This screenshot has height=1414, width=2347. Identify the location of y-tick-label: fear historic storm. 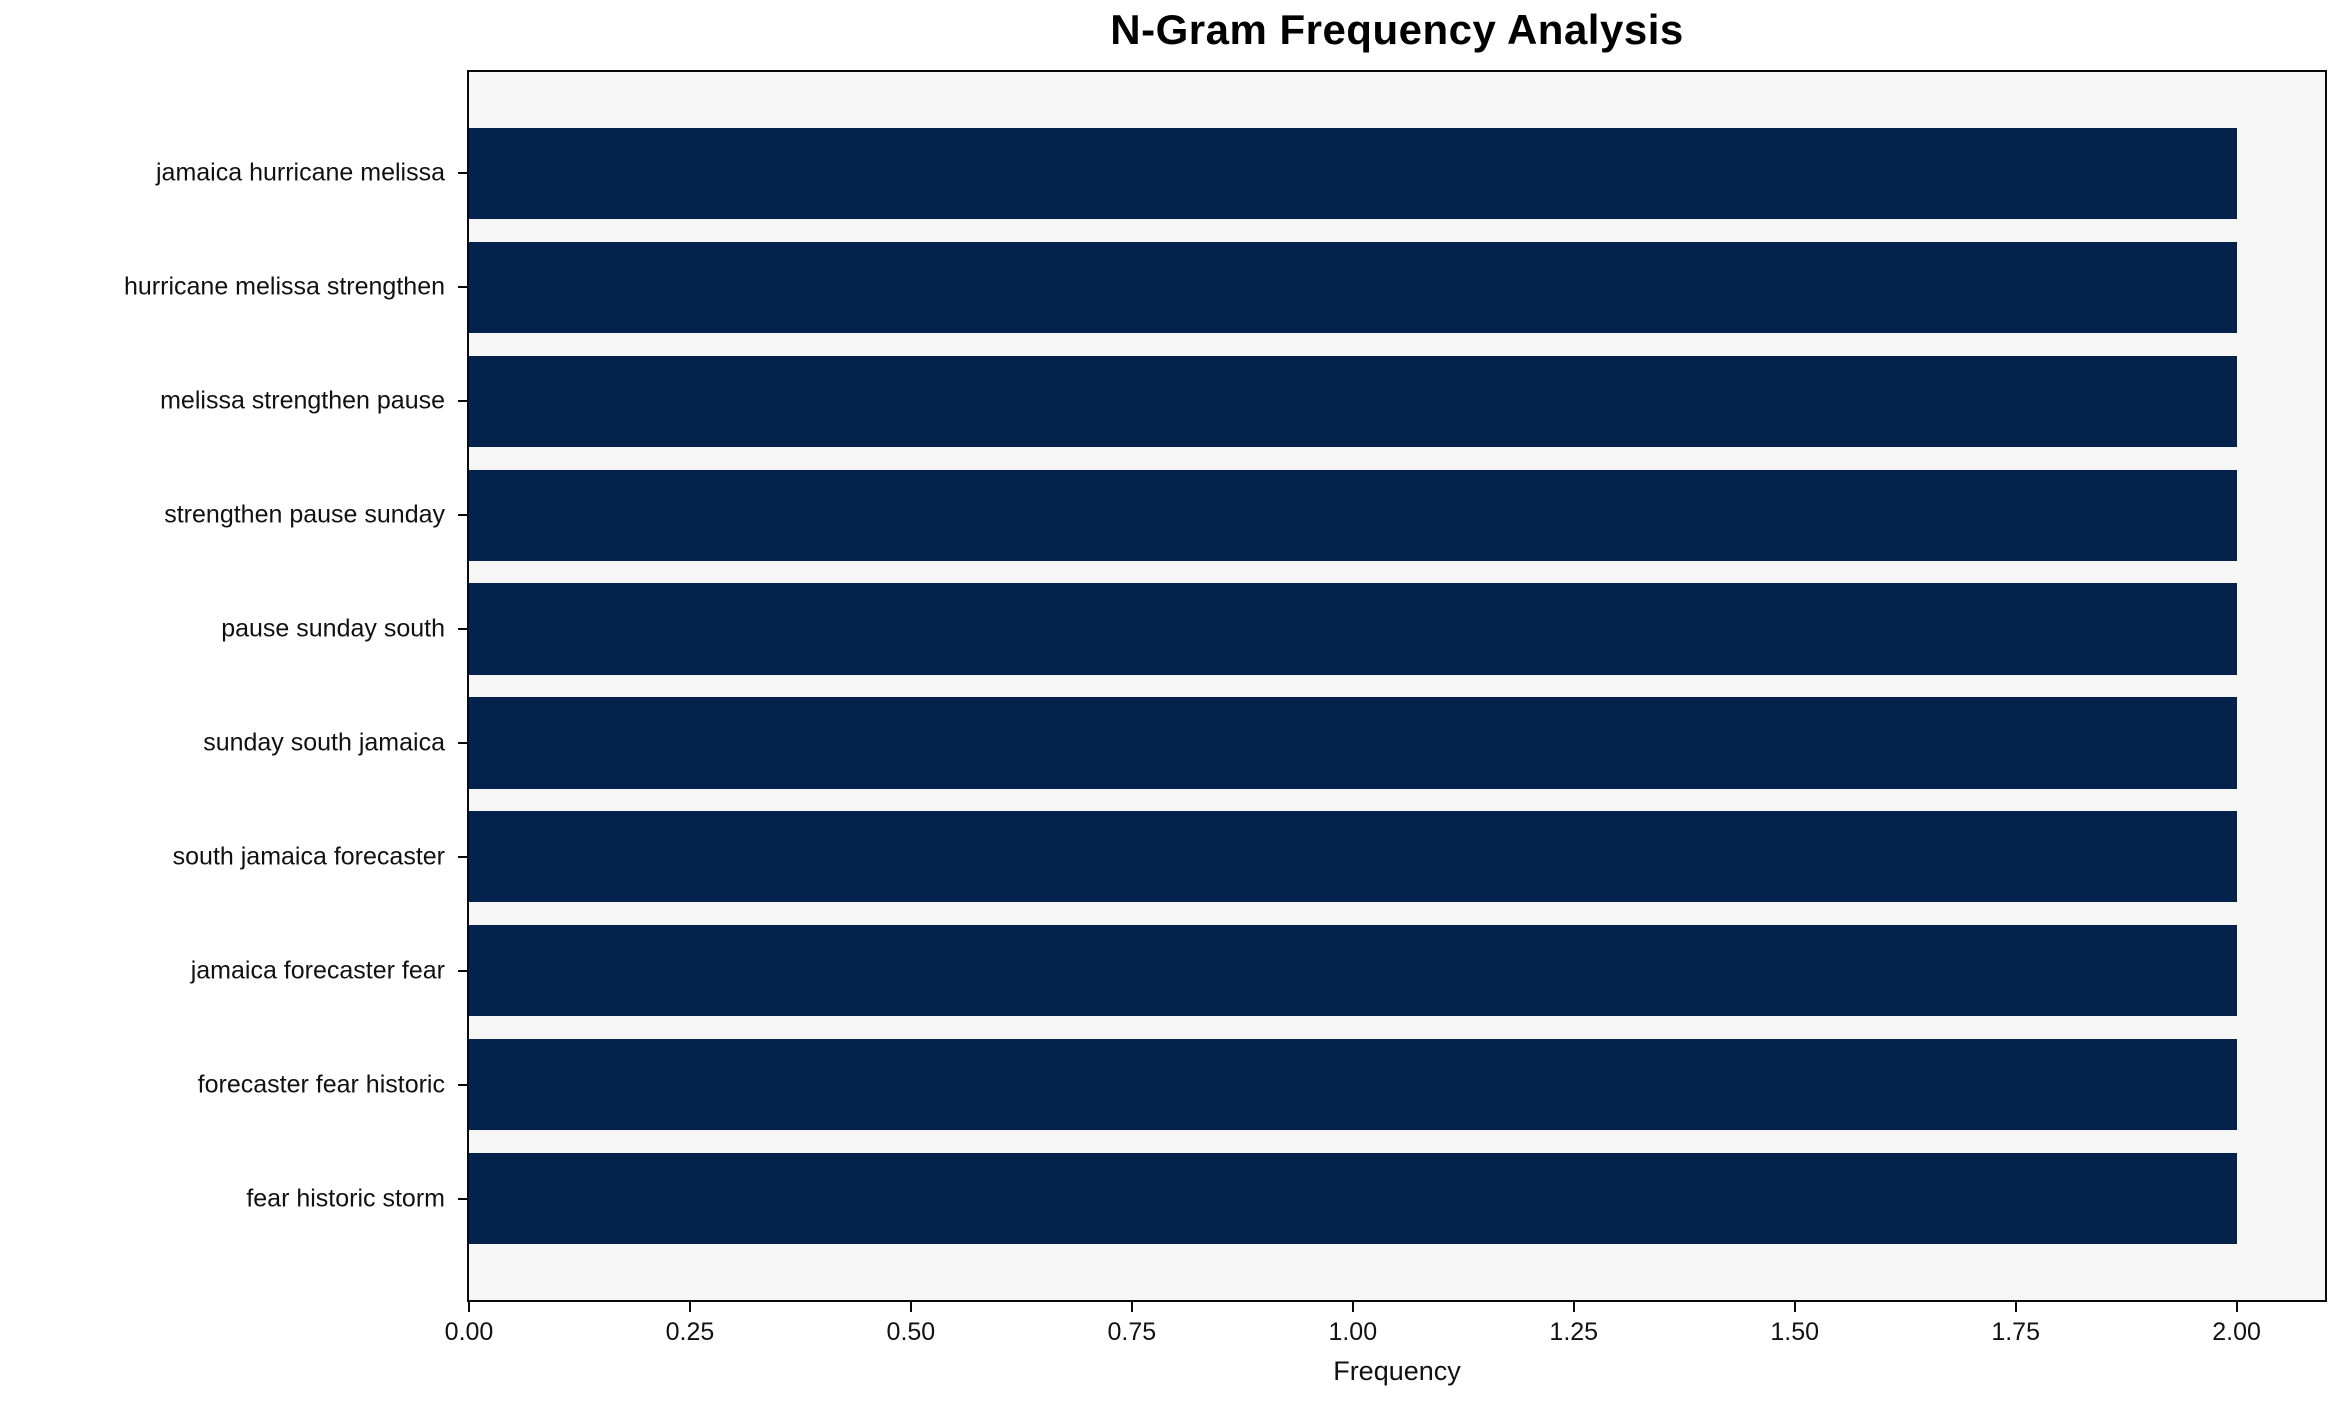
(345, 1198).